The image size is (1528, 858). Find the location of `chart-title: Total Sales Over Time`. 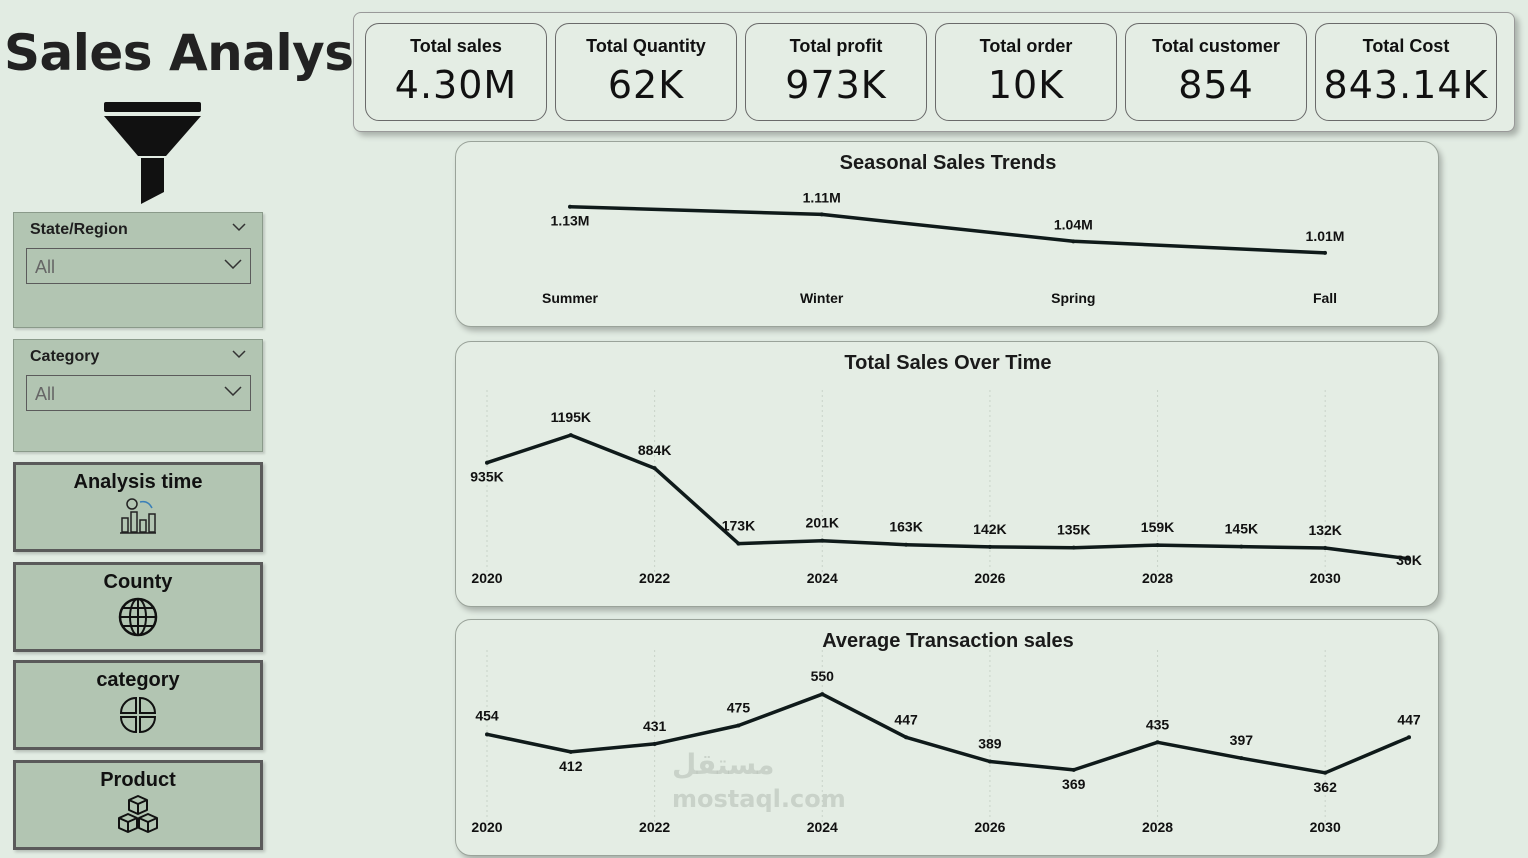

chart-title: Total Sales Over Time is located at coordinates (947, 363).